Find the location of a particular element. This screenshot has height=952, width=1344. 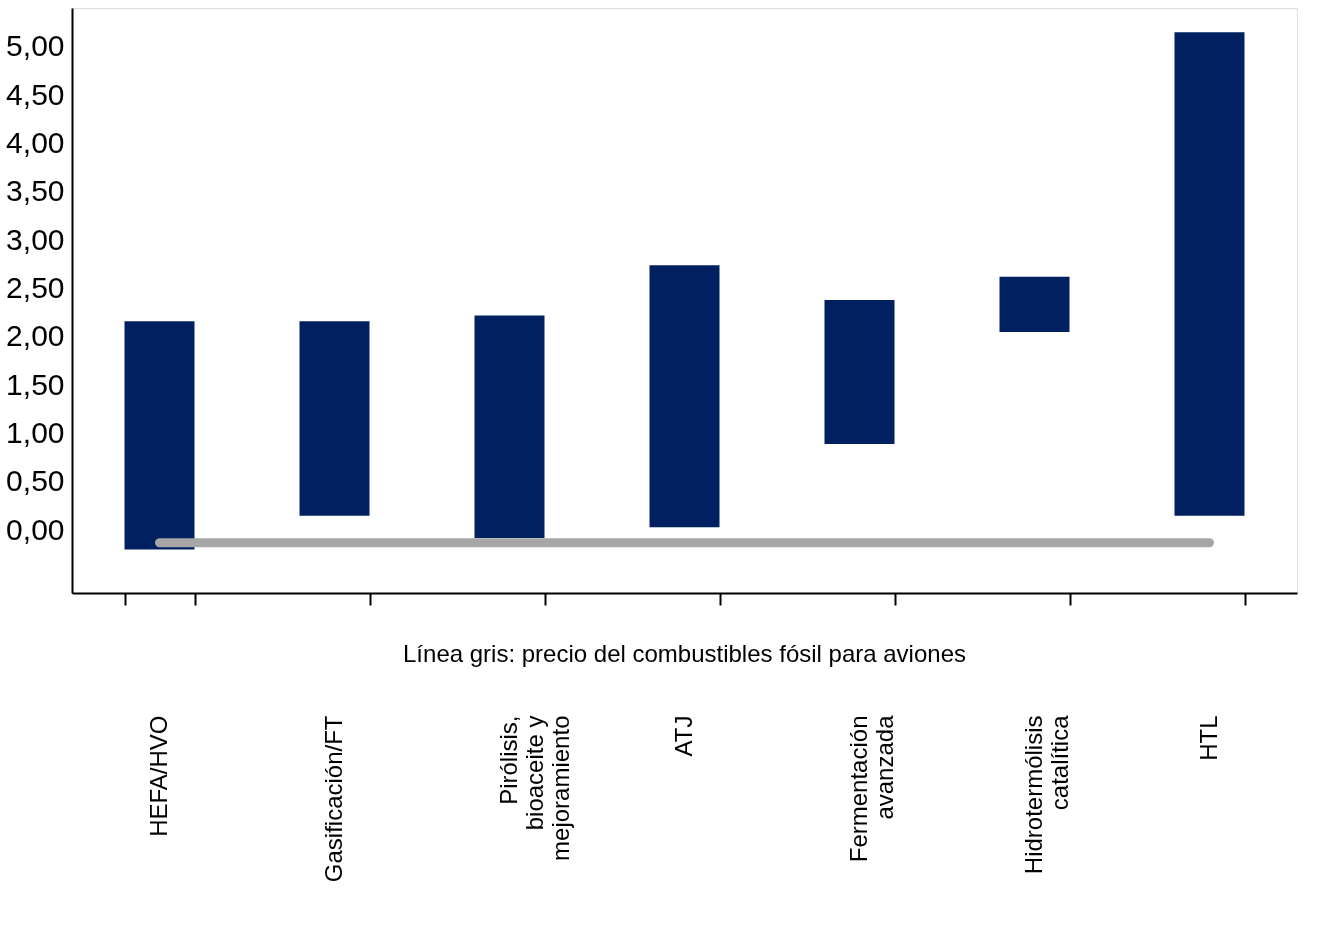

x-tick-label: Pirólisis, bioaceite y mejoramiento is located at coordinates (534, 788).